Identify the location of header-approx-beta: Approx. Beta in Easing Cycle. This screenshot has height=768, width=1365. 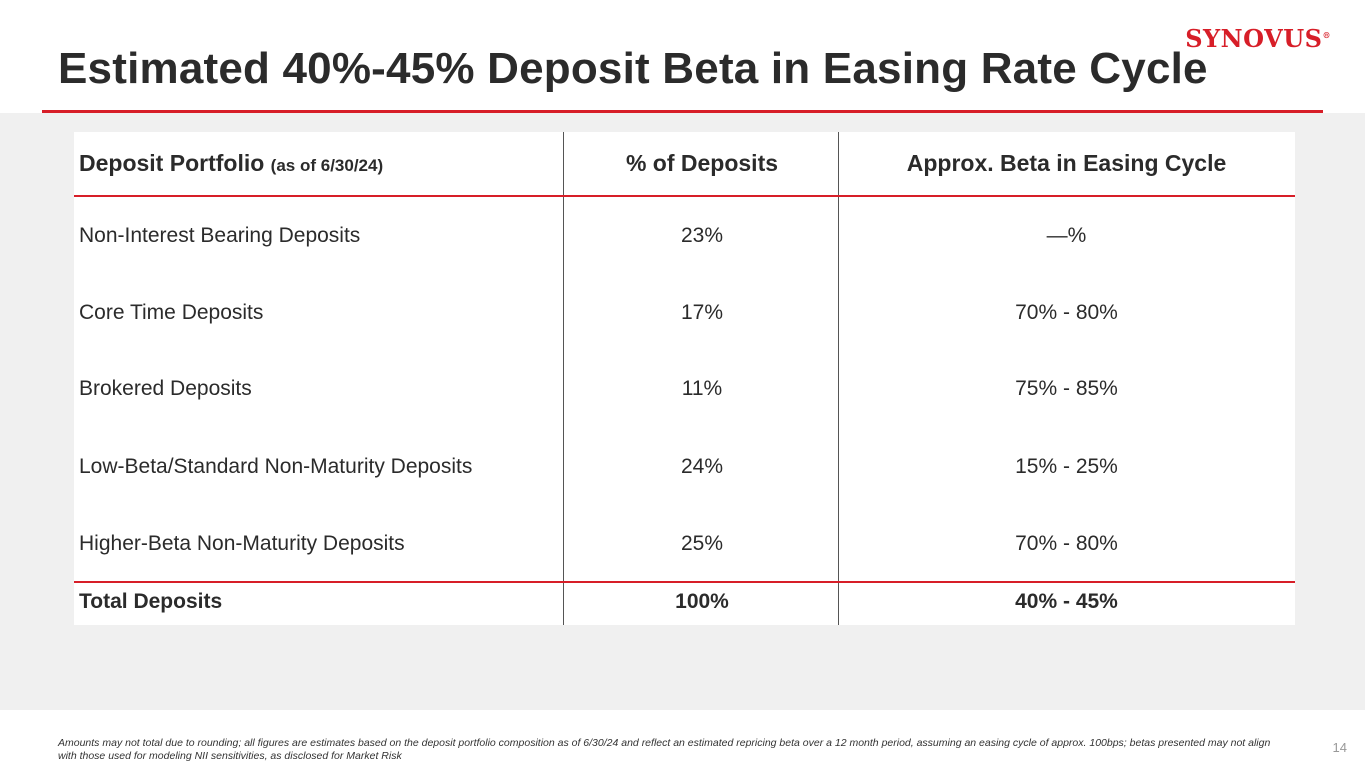
(1066, 163).